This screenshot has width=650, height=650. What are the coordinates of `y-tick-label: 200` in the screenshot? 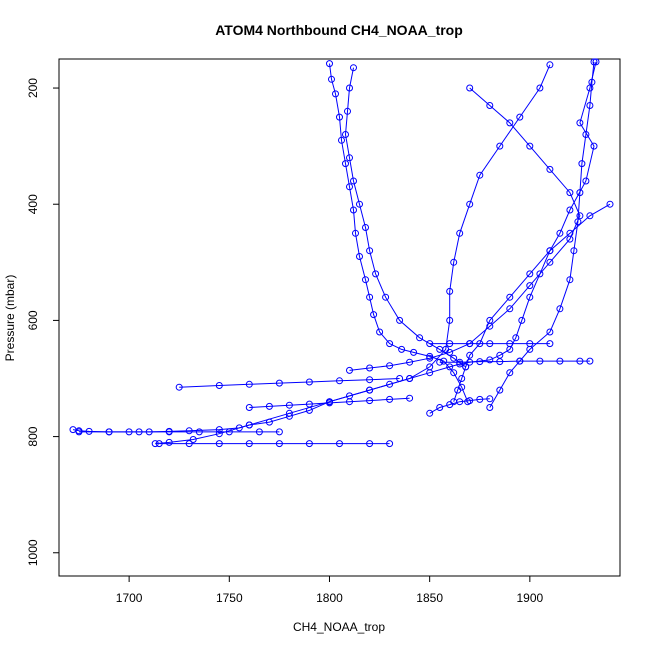 It's located at (33, 88).